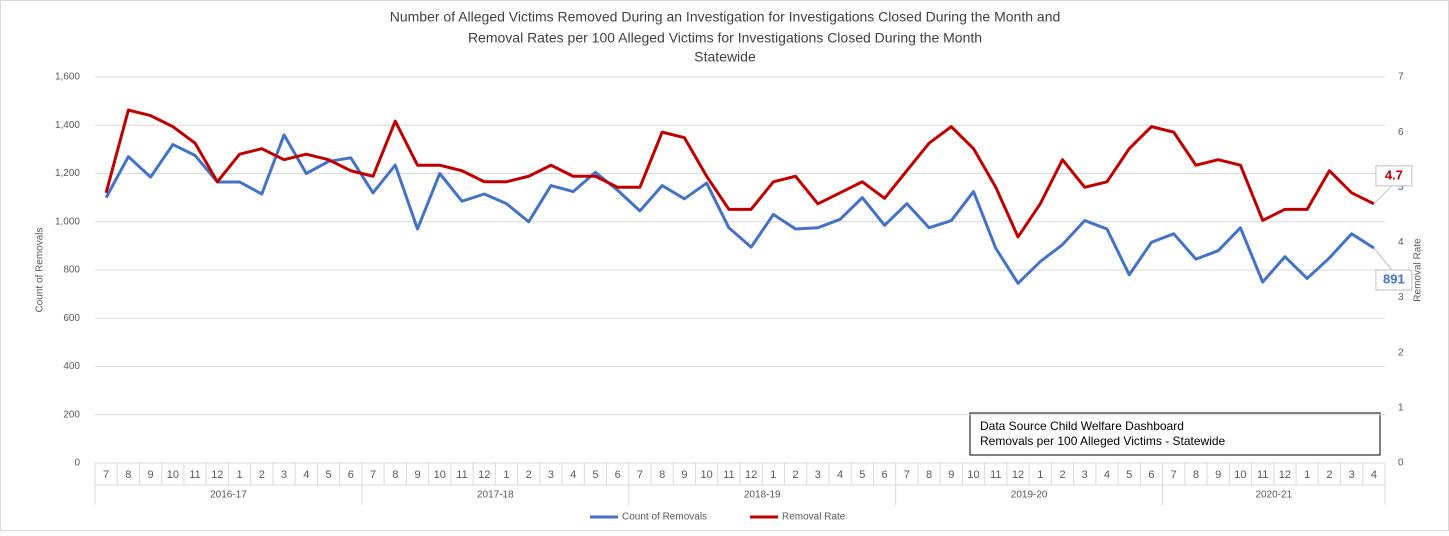  What do you see at coordinates (1418, 270) in the screenshot?
I see `y2-axis-title: Removal Rate` at bounding box center [1418, 270].